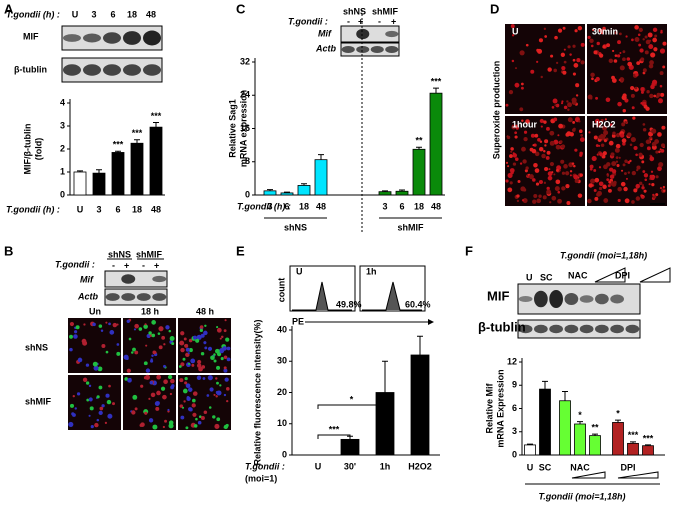 This screenshot has width=675, height=508. What do you see at coordinates (545, 69) in the screenshot?
I see `micrograph` at bounding box center [545, 69].